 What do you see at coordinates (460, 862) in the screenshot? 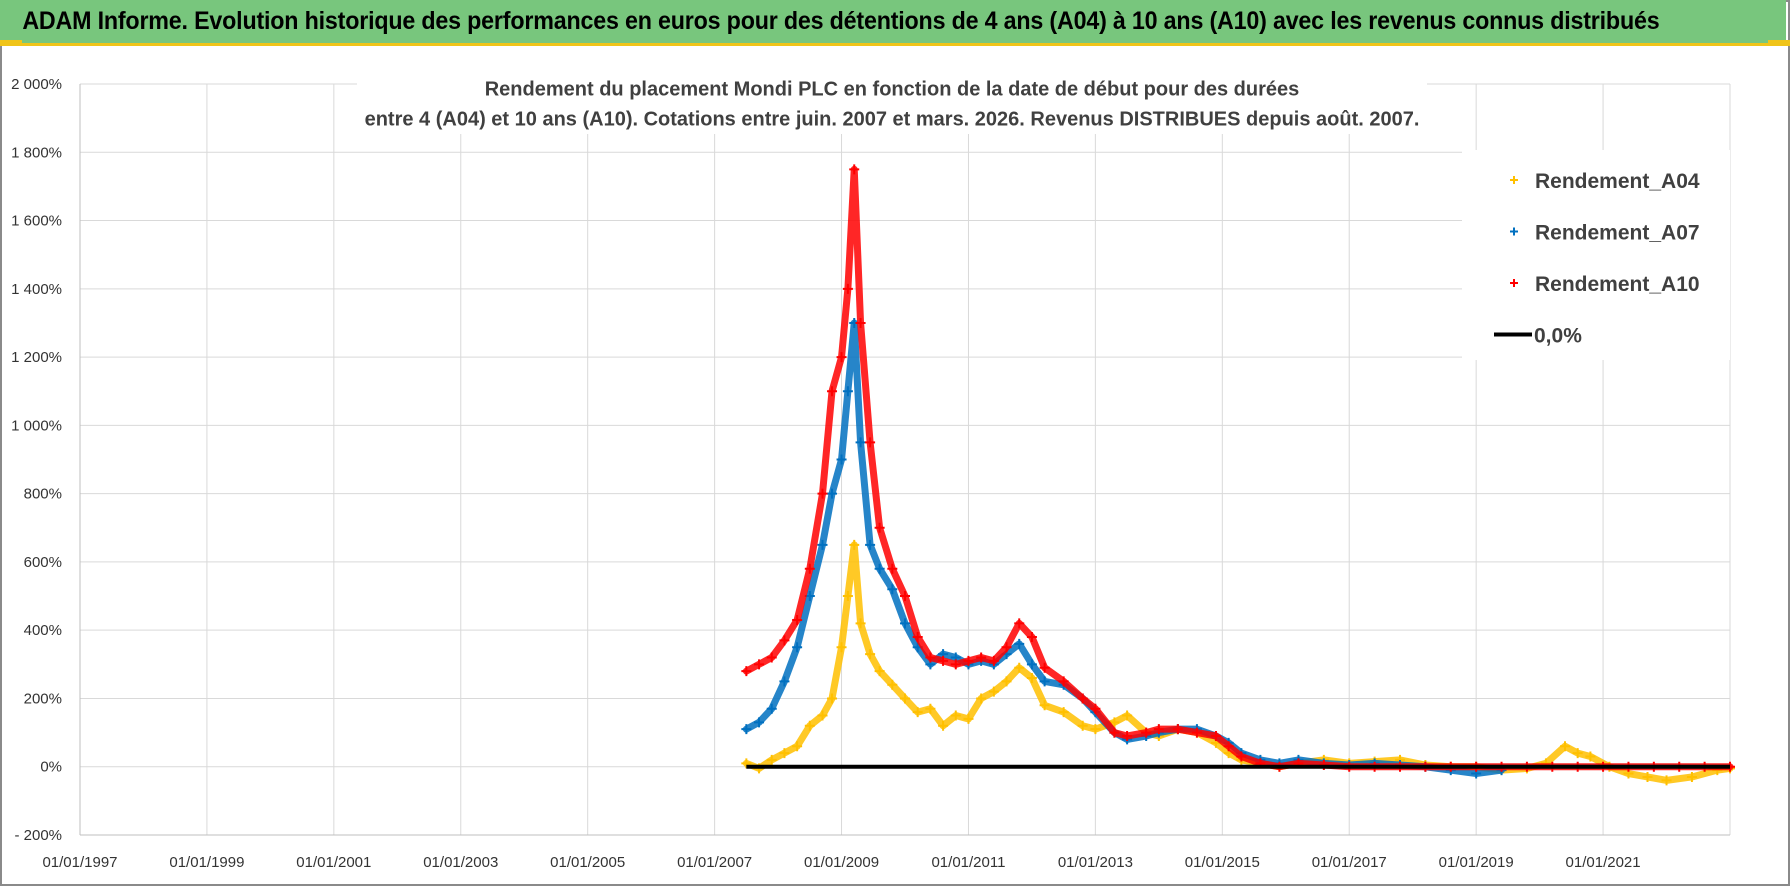
I see `x-tick-label: 01/01/2003` at bounding box center [460, 862].